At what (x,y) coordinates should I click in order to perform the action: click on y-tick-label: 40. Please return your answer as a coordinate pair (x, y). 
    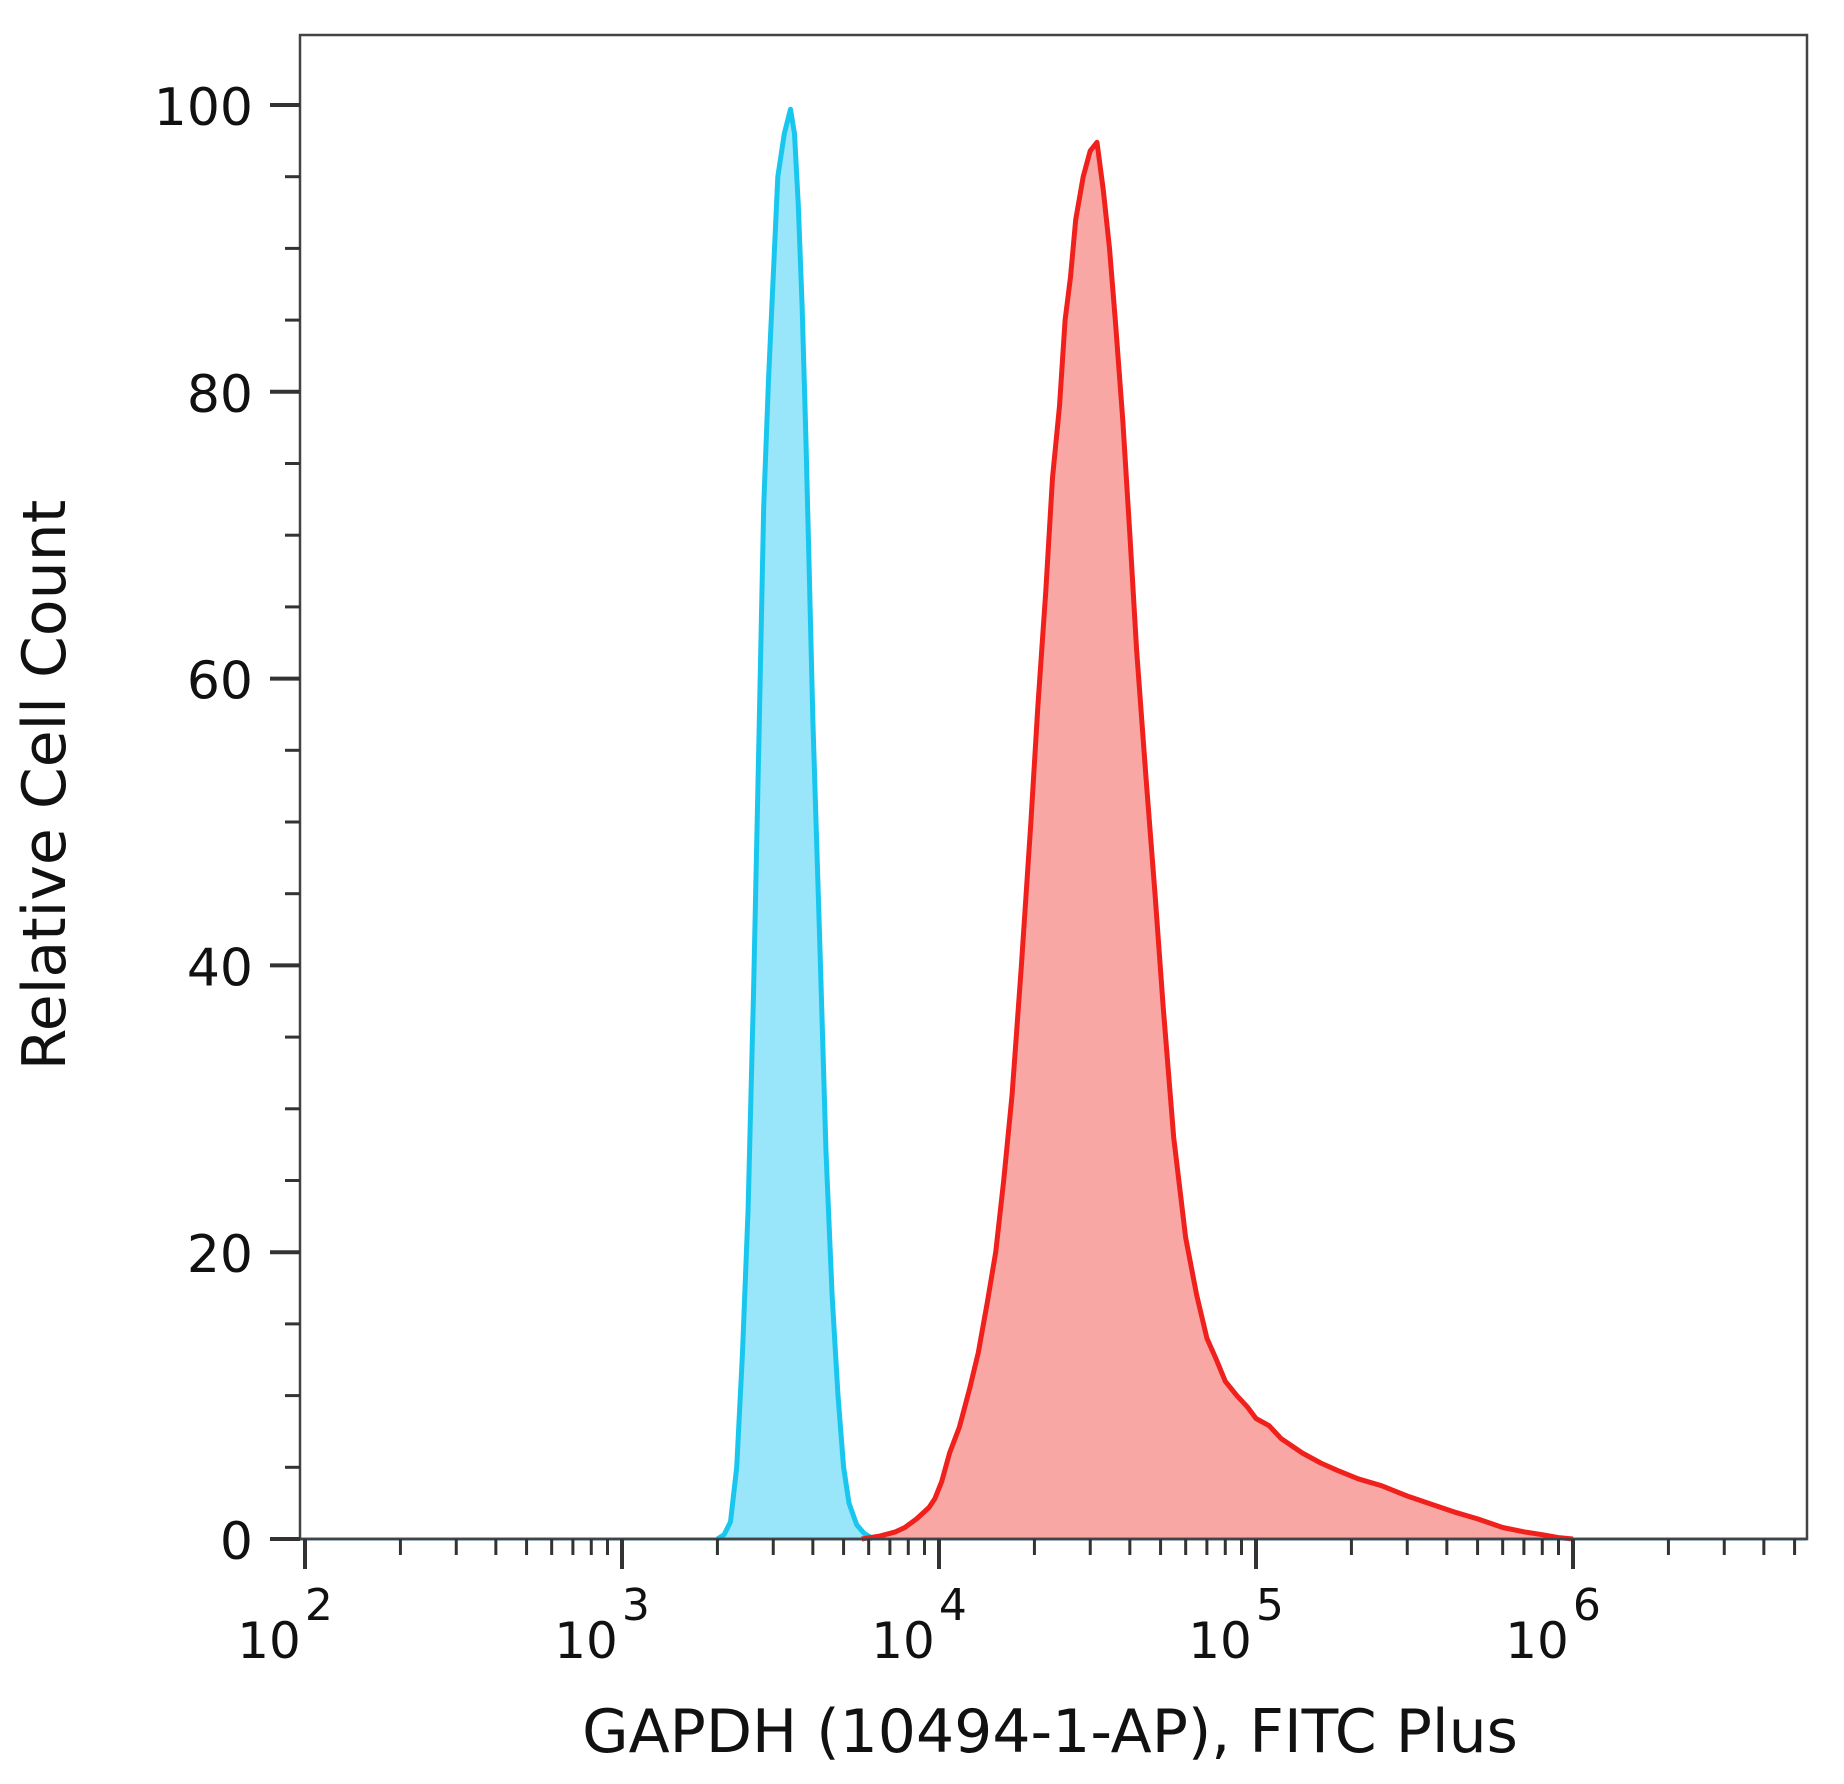
    Looking at the image, I should click on (220, 968).